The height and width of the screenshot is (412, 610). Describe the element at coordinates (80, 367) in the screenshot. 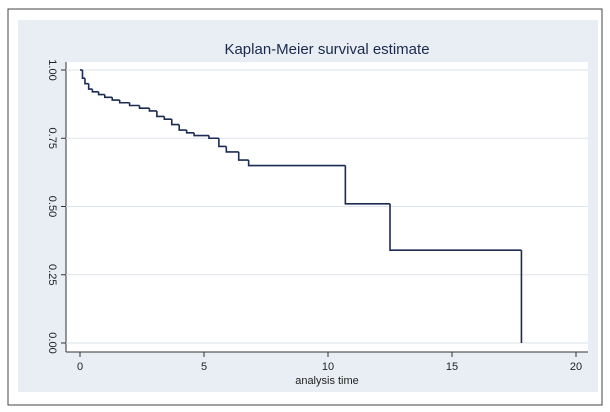

I see `x-tick-label: 0` at that location.